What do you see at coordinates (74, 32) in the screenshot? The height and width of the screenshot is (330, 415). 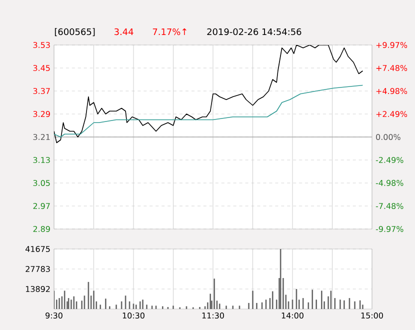 I see `chart-title: [600565]` at bounding box center [74, 32].